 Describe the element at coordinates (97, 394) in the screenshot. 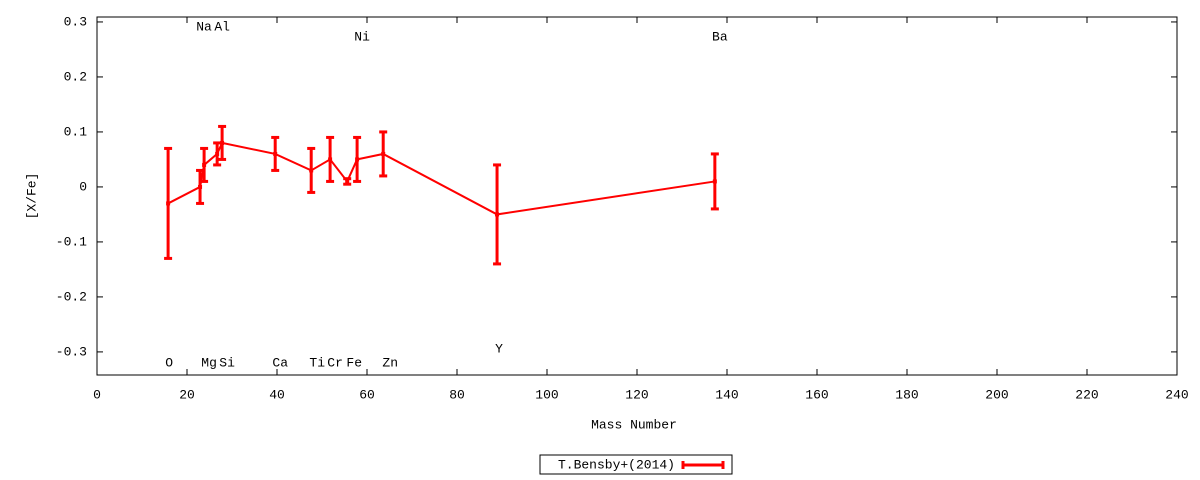

I see `x-tick-label: 0` at that location.